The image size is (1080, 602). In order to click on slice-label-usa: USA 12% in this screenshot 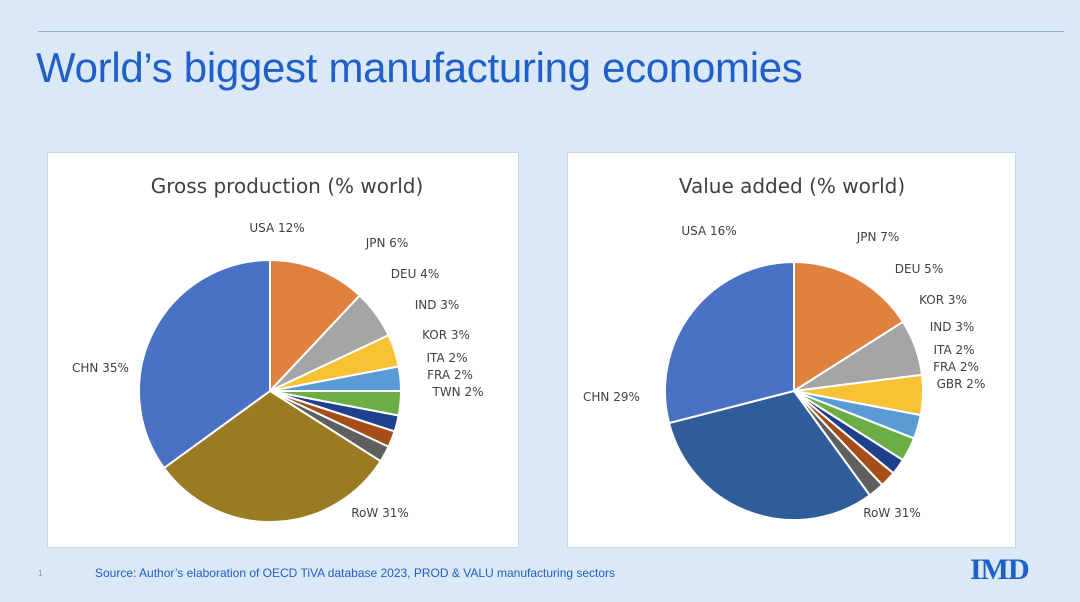, I will do `click(276, 228)`.